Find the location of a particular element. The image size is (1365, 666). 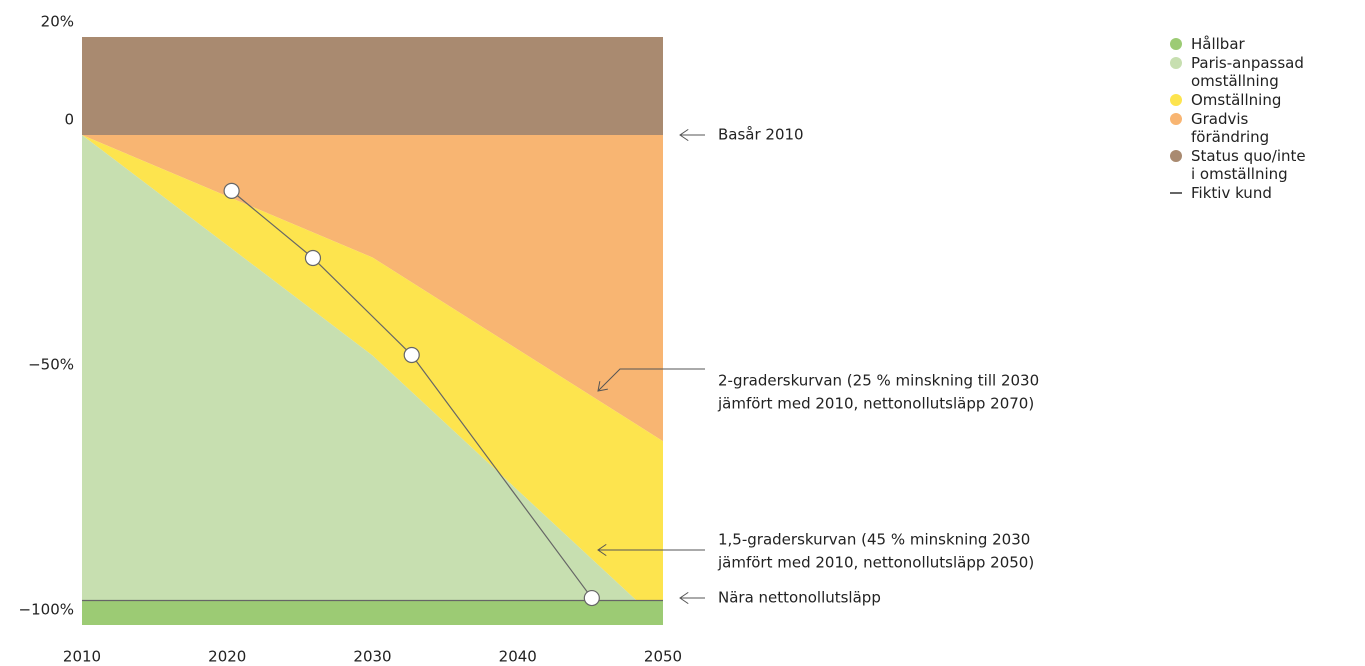

x-tick-label: 2040 is located at coordinates (518, 657).